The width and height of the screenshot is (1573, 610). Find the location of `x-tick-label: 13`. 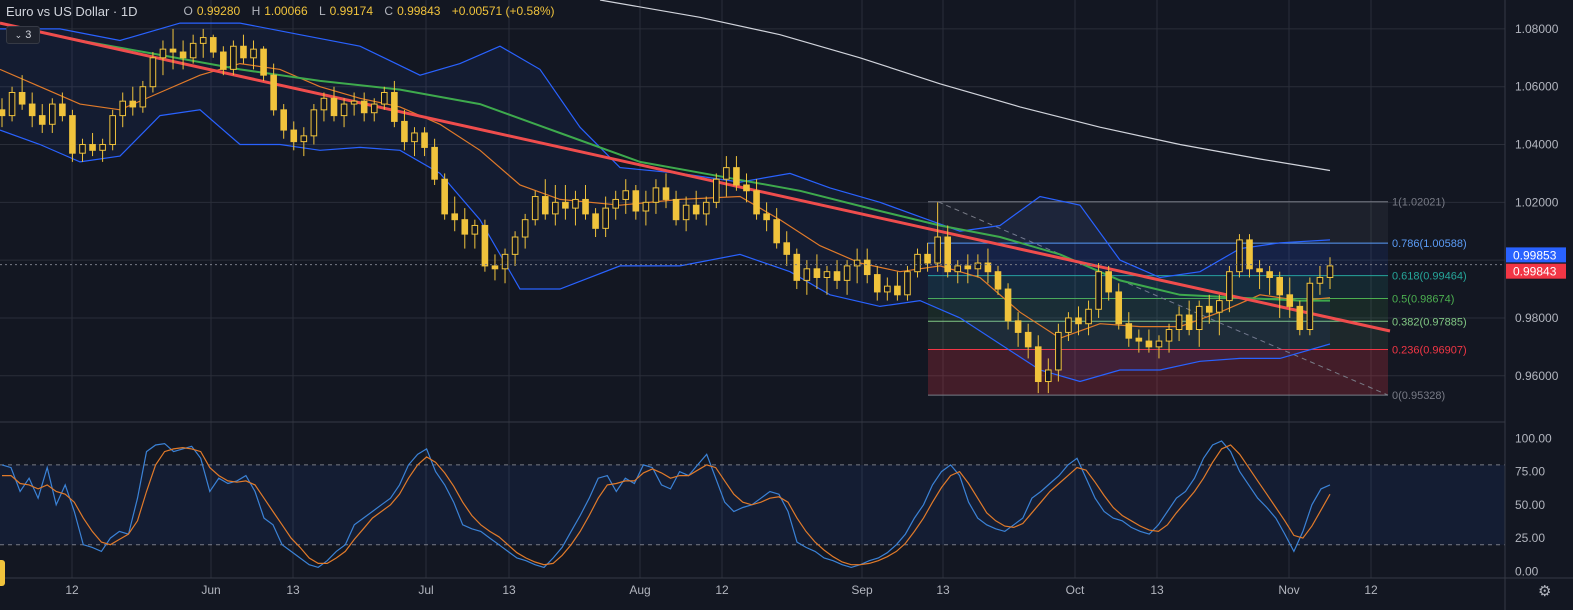

x-tick-label: 13 is located at coordinates (509, 590).